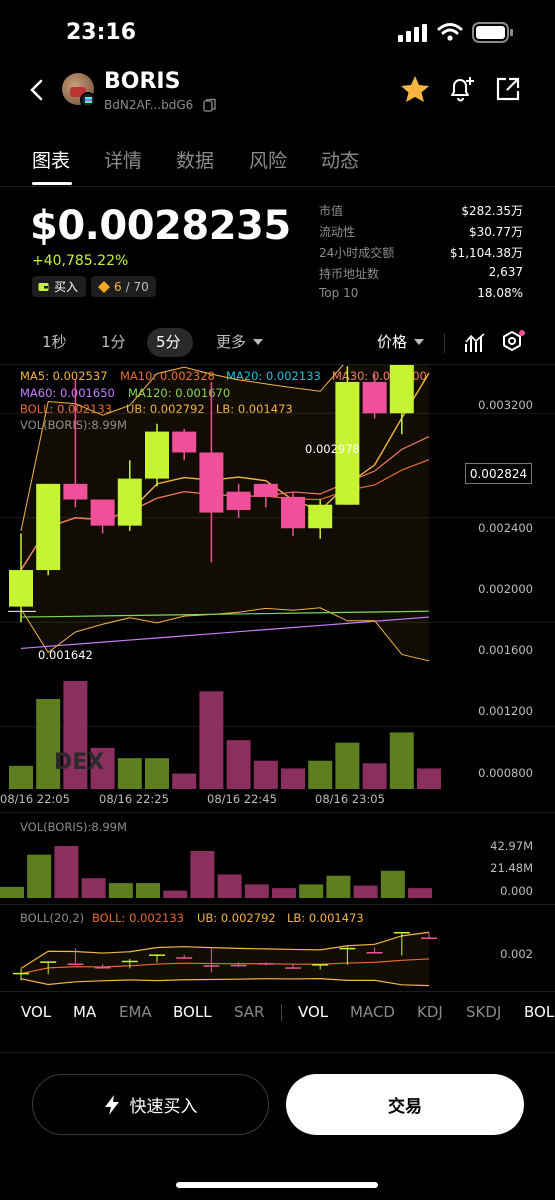 The height and width of the screenshot is (1200, 555). What do you see at coordinates (498, 473) in the screenshot?
I see `current-price-tag: 0.002824` at bounding box center [498, 473].